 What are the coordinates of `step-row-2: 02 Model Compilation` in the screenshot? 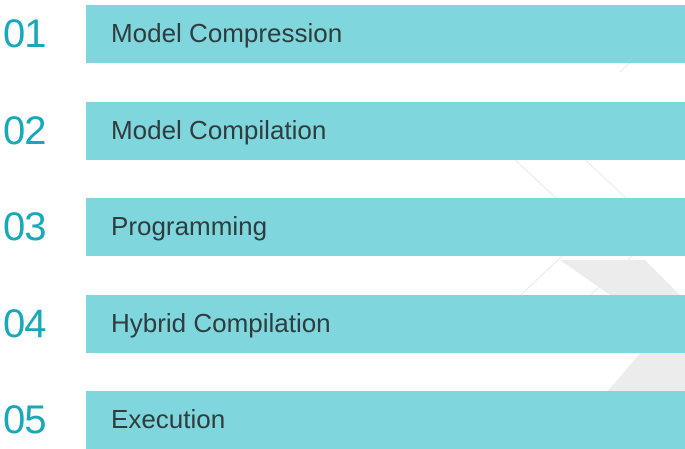 It's located at (342, 131).